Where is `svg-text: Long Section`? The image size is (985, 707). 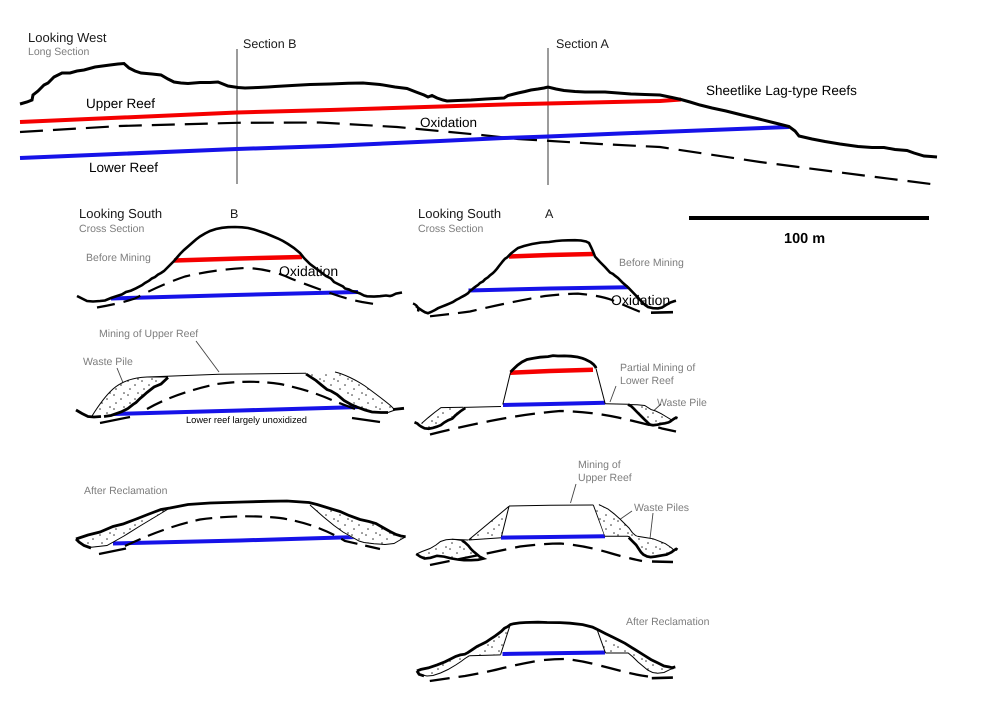 svg-text: Long Section is located at coordinates (58, 52).